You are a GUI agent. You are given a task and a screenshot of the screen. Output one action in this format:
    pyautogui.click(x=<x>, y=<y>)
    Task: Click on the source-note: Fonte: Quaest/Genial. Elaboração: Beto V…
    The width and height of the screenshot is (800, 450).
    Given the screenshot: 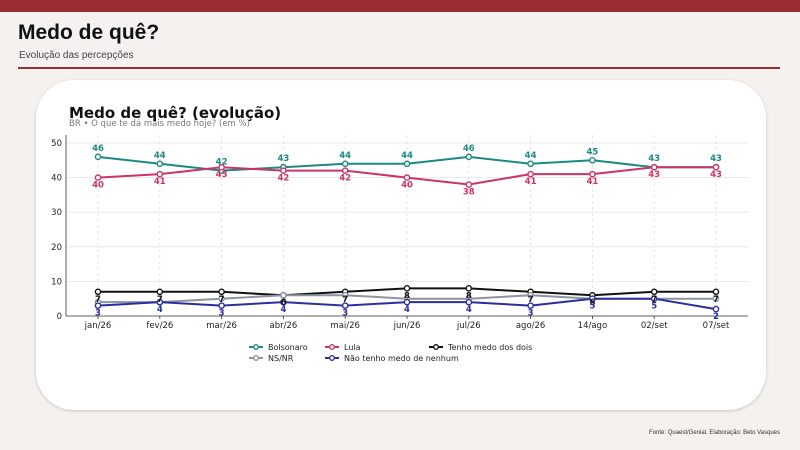 What is the action you would take?
    pyautogui.click(x=714, y=433)
    